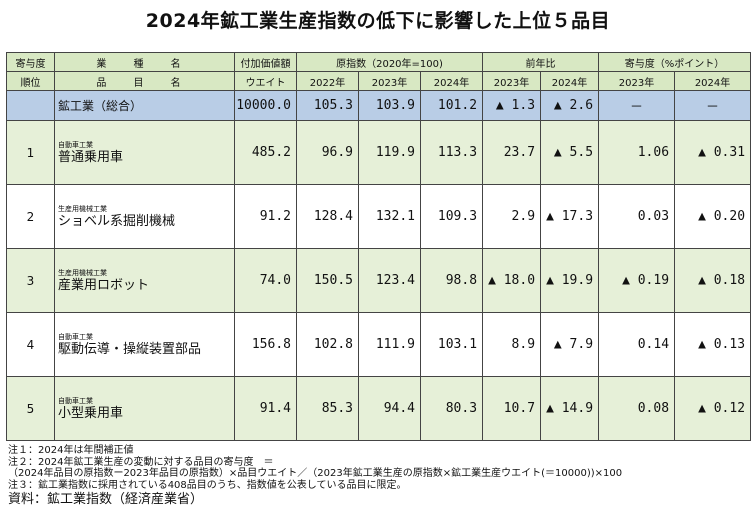 Image resolution: width=756 pixels, height=529 pixels. Describe the element at coordinates (570, 81) in the screenshot. I see `yoy-2024-header: 2024年` at that location.